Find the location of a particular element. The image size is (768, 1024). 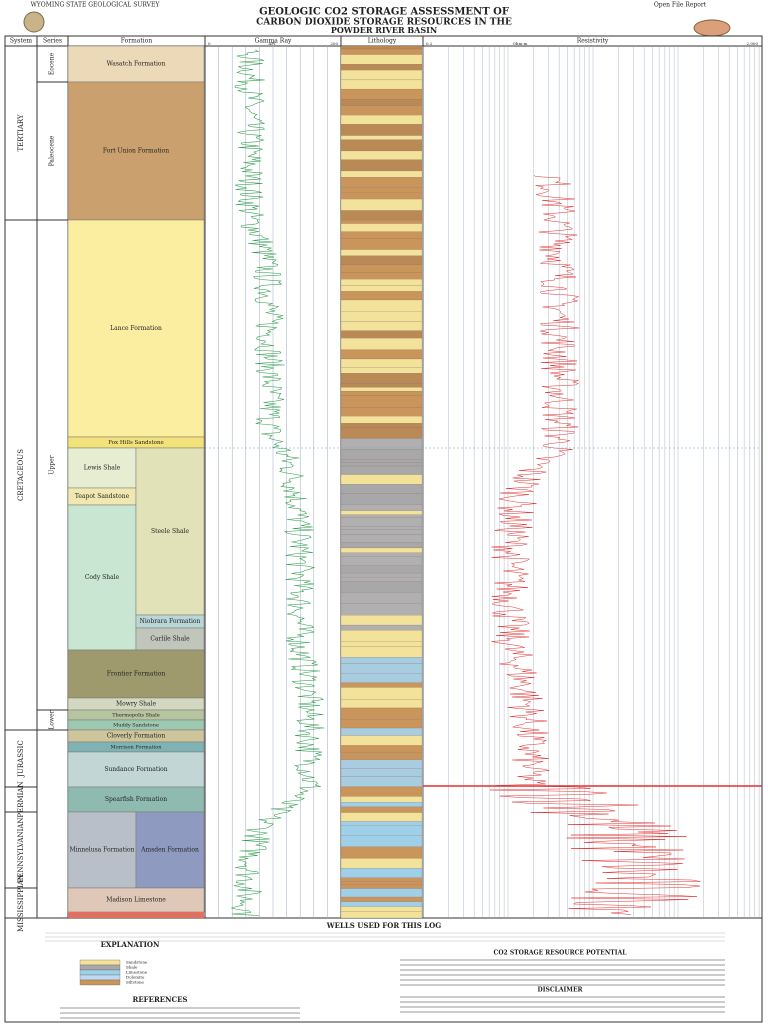

formation-label: Cody Shale is located at coordinates (102, 577).